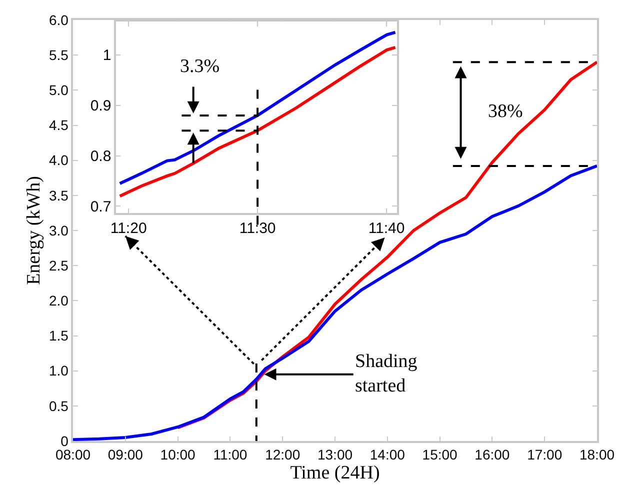  I want to click on x-axis-title: Time (24H), so click(335, 473).